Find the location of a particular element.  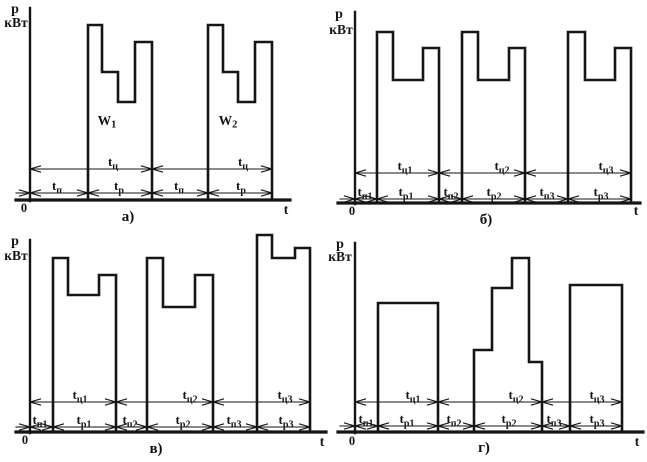

v-dim-tц3-arrow-left is located at coordinates (218, 402).